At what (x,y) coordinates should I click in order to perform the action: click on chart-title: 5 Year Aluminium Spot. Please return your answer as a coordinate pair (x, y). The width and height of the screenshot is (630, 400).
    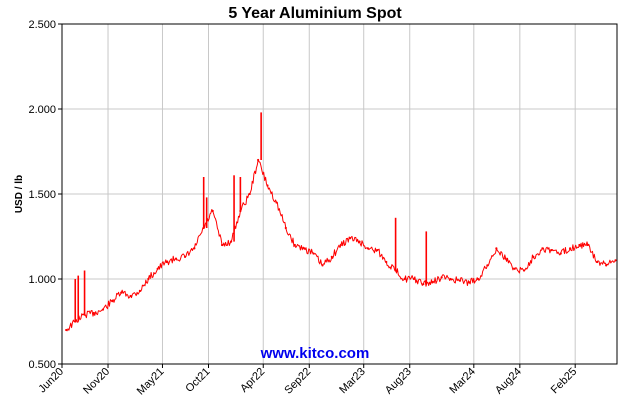
    Looking at the image, I should click on (315, 13).